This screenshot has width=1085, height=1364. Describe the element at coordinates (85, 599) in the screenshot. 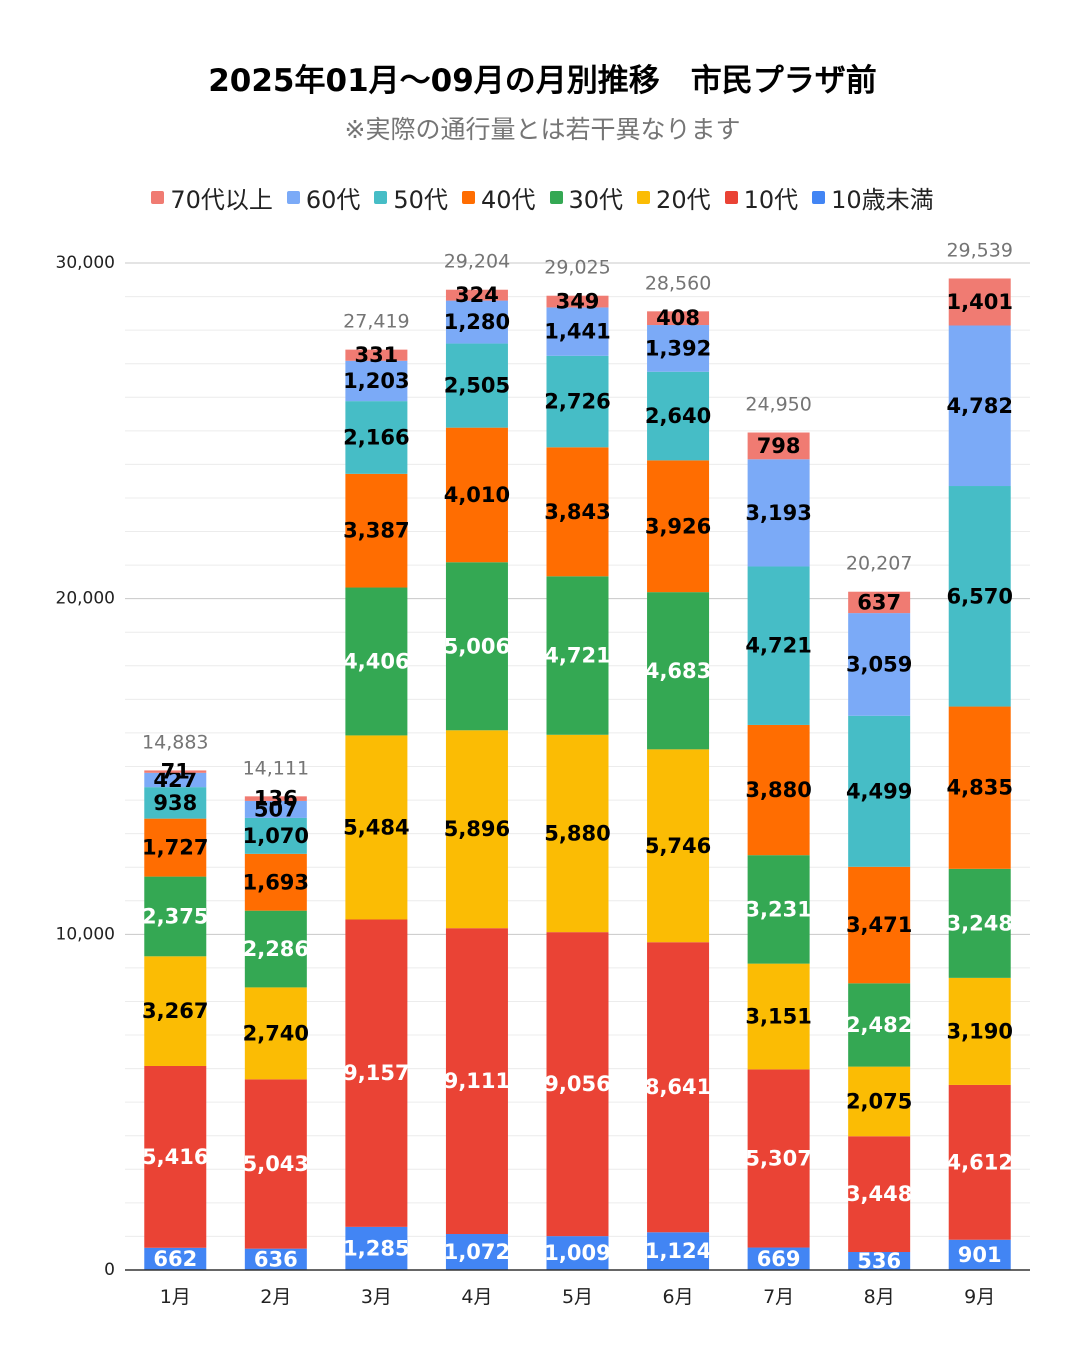

I see `y-tick-label: 20,000` at that location.